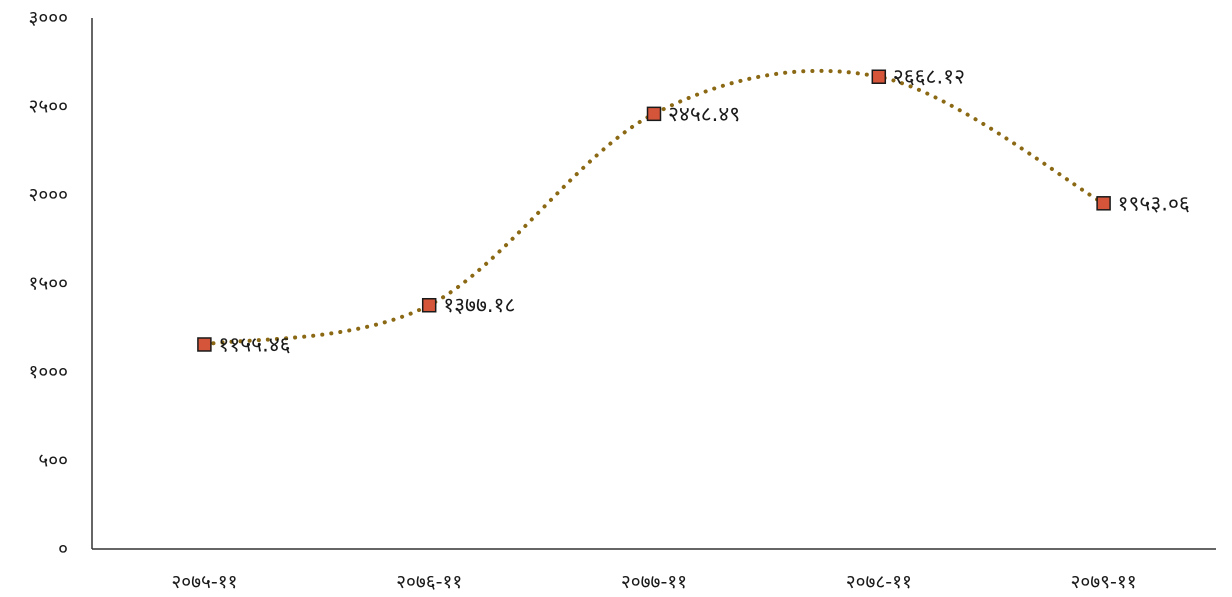 This screenshot has width=1232, height=597. Describe the element at coordinates (1154, 203) in the screenshot. I see `data-value-label: १९५३.०६` at that location.